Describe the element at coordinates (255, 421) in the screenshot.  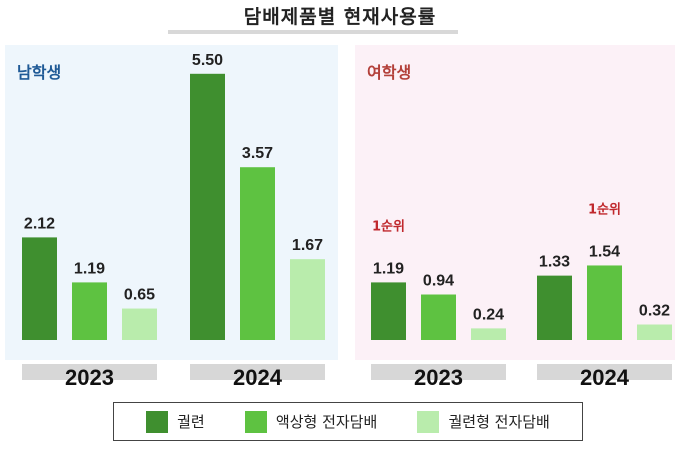
I see `legend-swatch-liquid` at that location.